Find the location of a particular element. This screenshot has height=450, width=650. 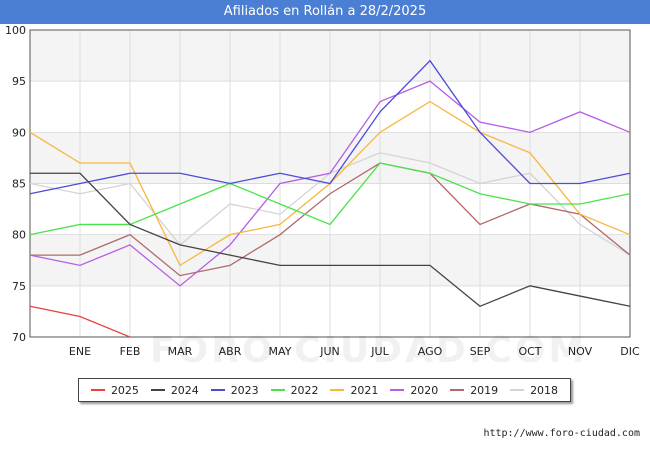

y-tick-label: 70 is located at coordinates (19, 337).